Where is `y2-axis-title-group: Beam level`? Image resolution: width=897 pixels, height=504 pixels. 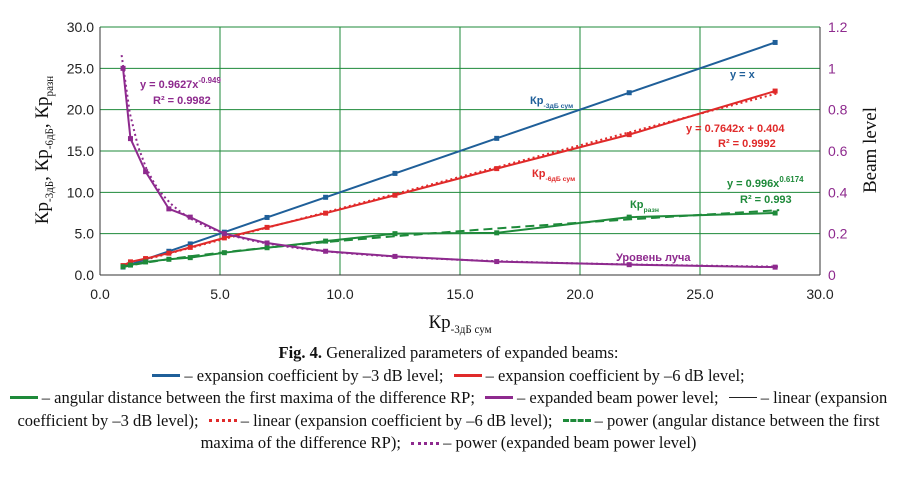 y2-axis-title-group: Beam level is located at coordinates (870, 150).